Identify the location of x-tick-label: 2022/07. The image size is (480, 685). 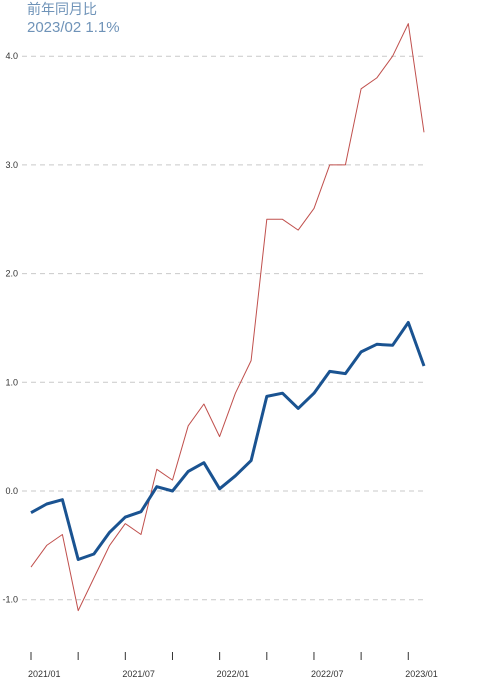
(327, 674).